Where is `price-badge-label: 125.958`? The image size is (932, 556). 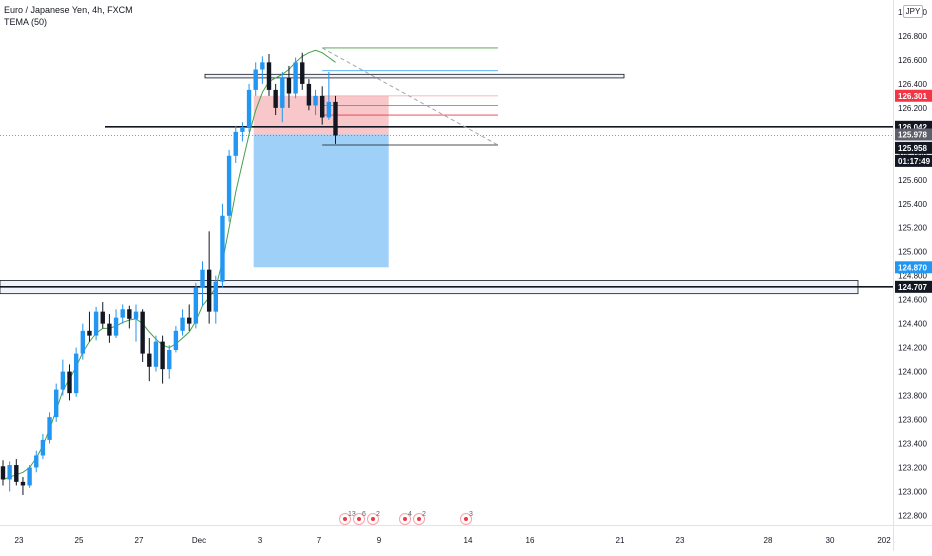
price-badge-label: 125.958 is located at coordinates (912, 148).